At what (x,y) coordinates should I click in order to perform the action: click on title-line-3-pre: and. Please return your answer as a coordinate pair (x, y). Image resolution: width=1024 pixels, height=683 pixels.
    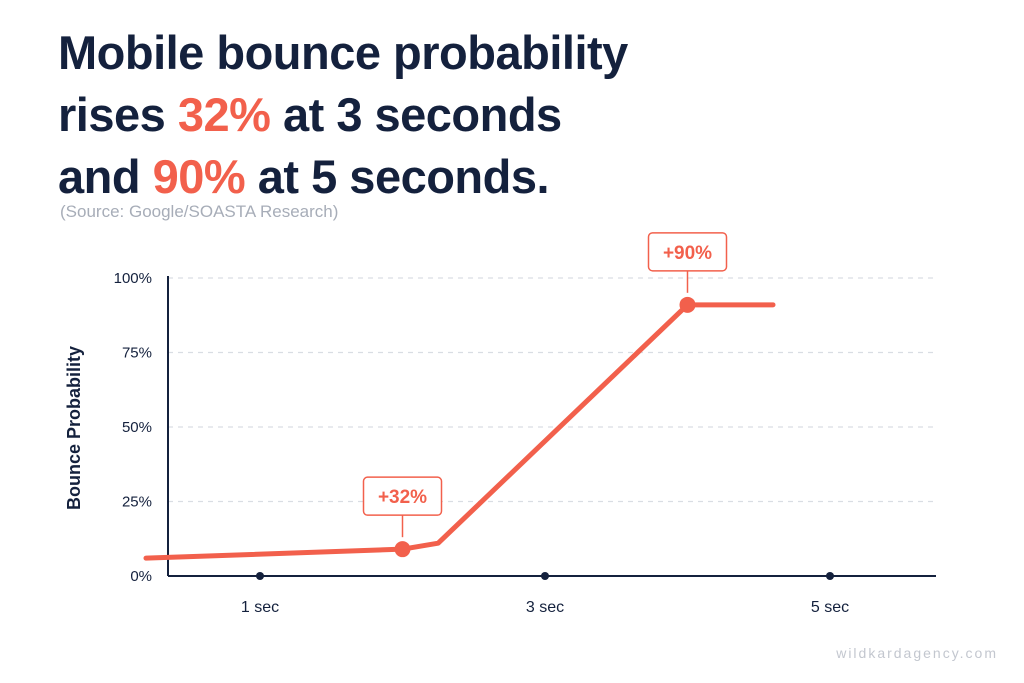
    Looking at the image, I should click on (105, 176).